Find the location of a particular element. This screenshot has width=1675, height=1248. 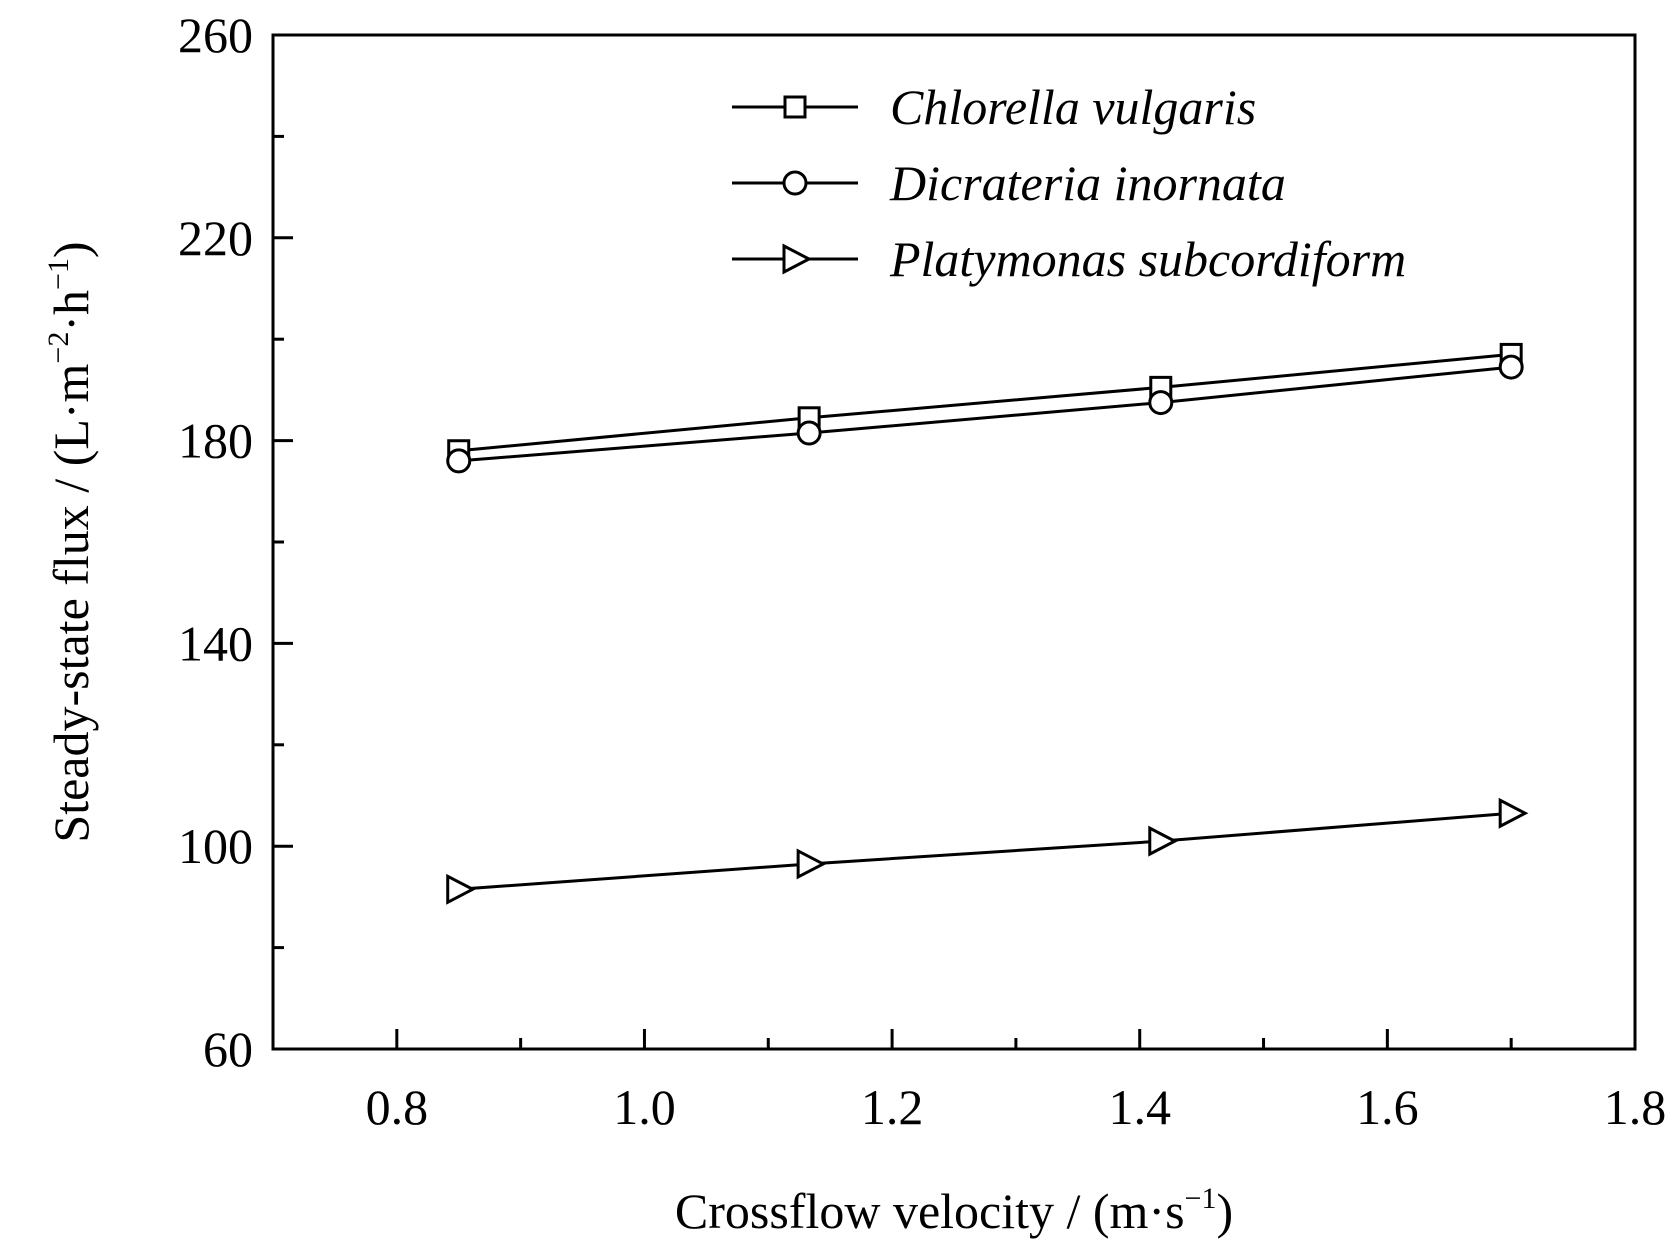

x-tick-label: 1.2 is located at coordinates (892, 1107).